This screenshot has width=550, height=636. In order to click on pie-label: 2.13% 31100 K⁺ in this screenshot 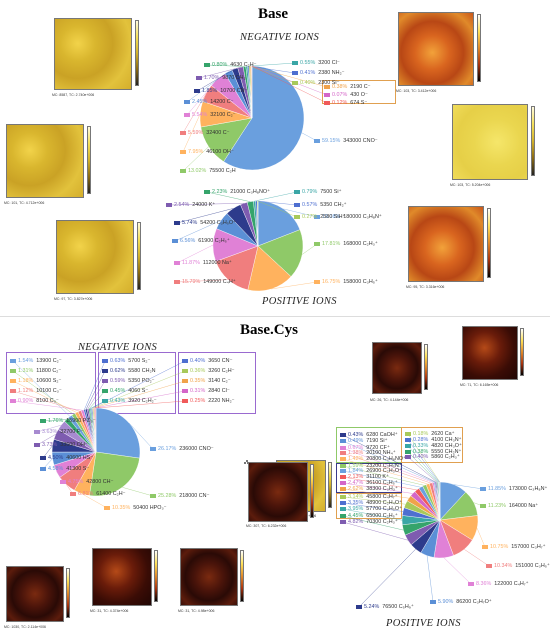, I will do `click(364, 477)`.